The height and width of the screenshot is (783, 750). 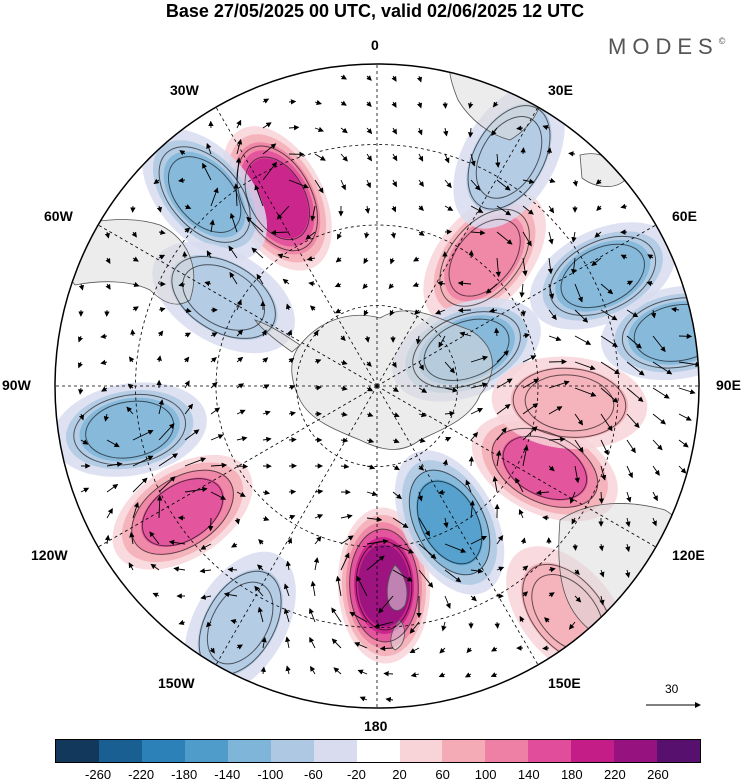 I want to click on reference-vector-label: 30, so click(x=672, y=689).